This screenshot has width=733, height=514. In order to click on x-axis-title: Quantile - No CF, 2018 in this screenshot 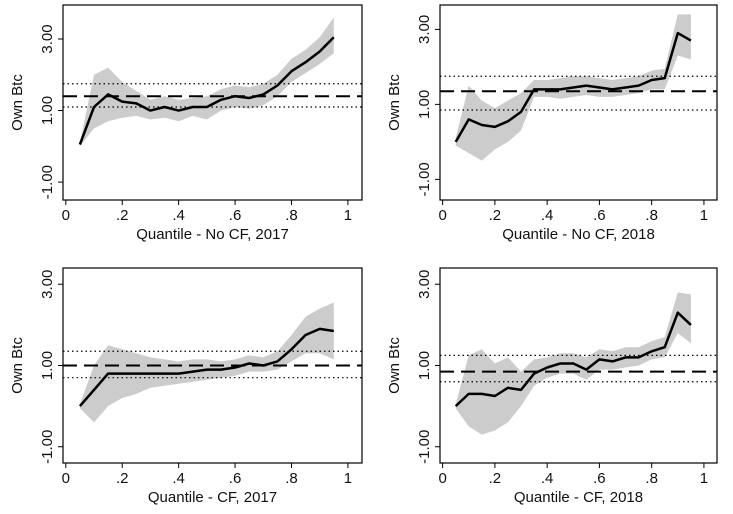, I will do `click(578, 234)`.